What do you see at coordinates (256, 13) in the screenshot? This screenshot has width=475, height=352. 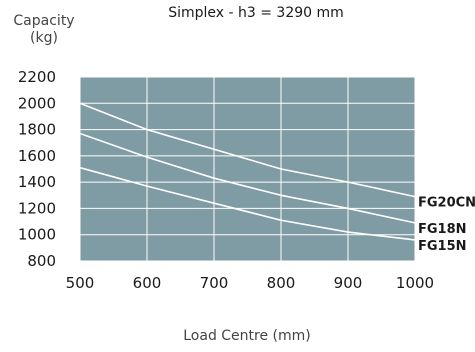 I see `chart-title: Simplex - h3 = 3290 mm` at bounding box center [256, 13].